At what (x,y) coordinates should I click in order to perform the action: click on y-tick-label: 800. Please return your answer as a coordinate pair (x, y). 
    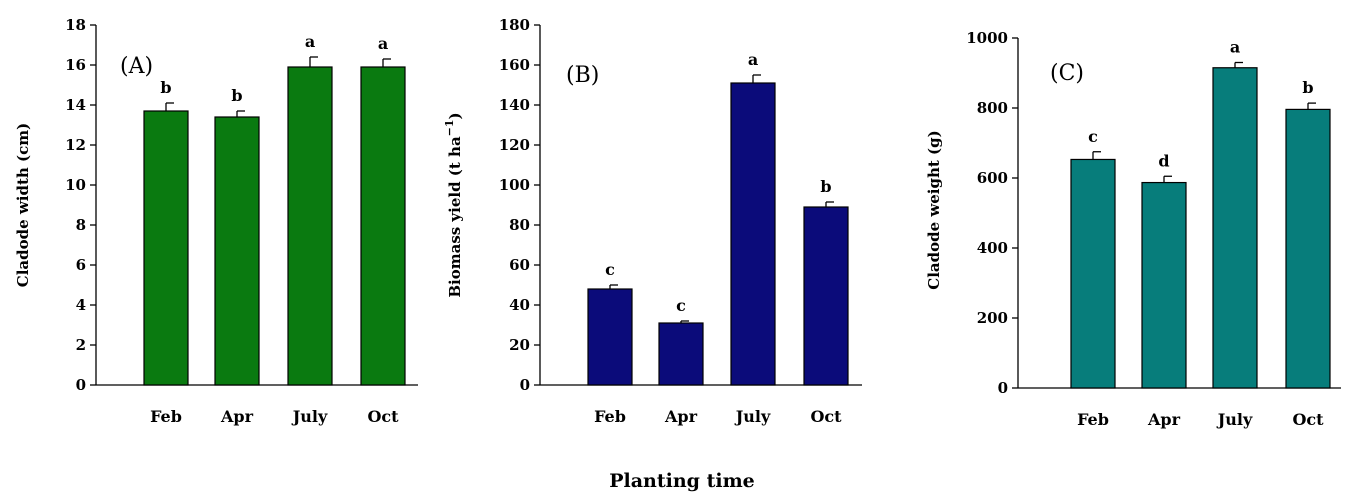
    Looking at the image, I should click on (992, 108).